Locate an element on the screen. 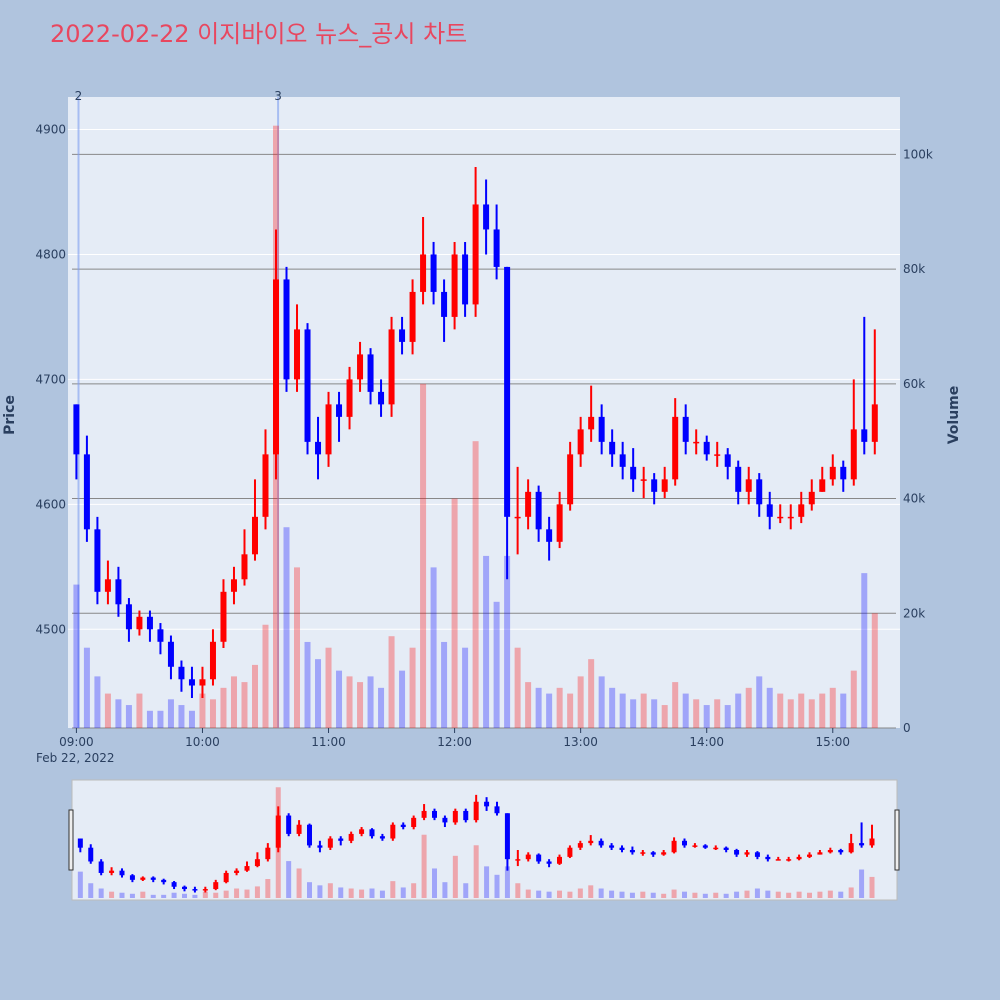  annotation-text: 3 is located at coordinates (278, 96).